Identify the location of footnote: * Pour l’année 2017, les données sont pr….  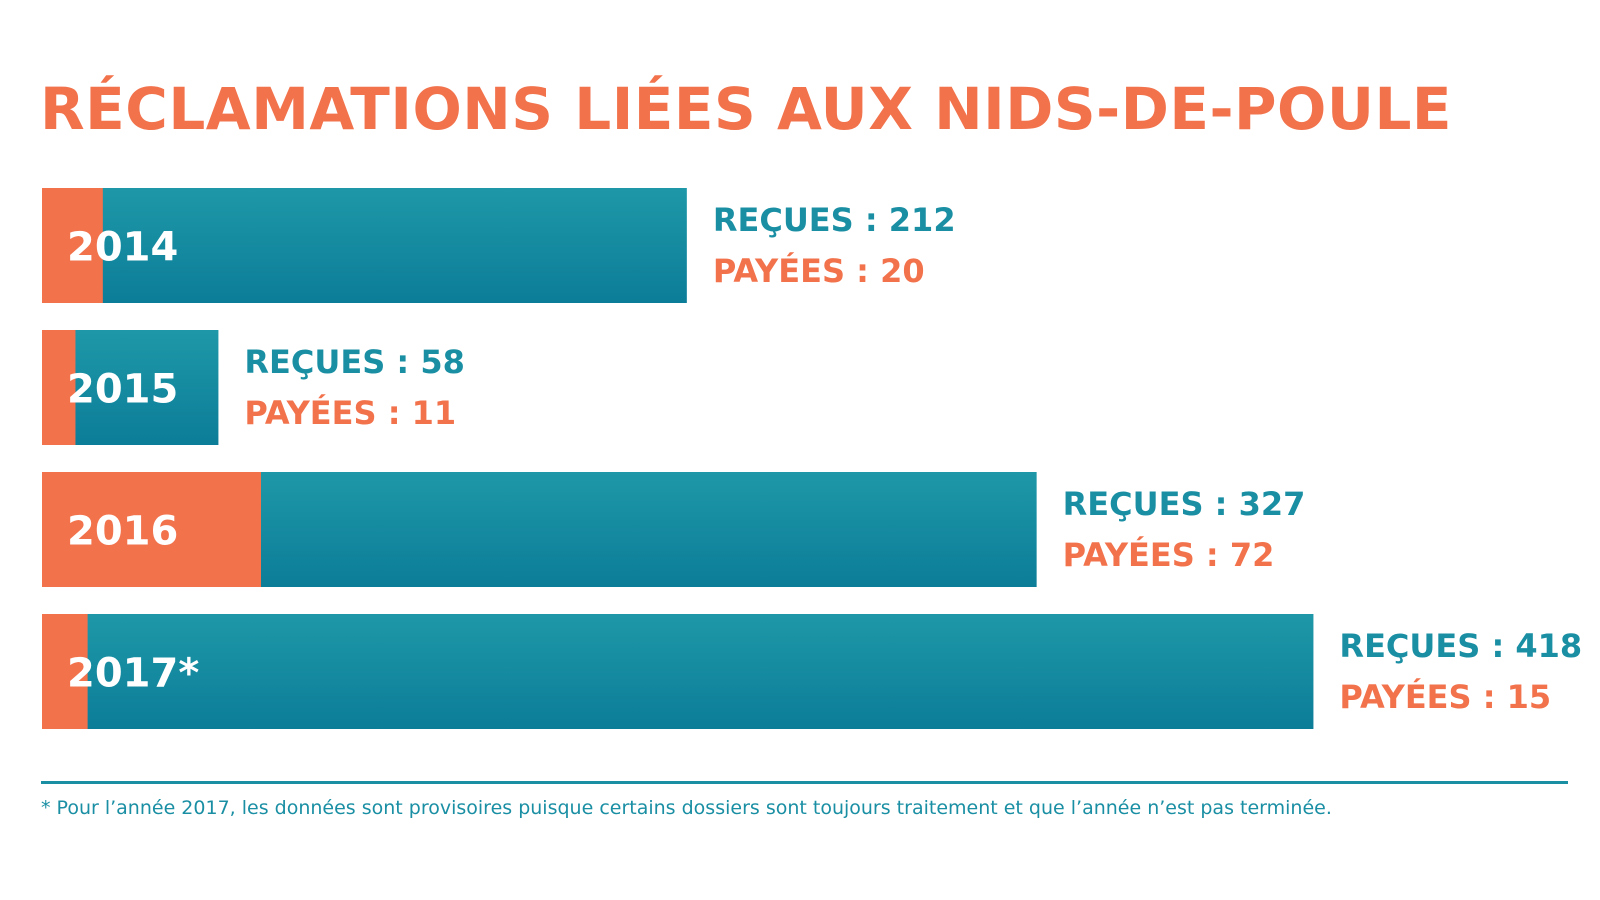
(686, 808).